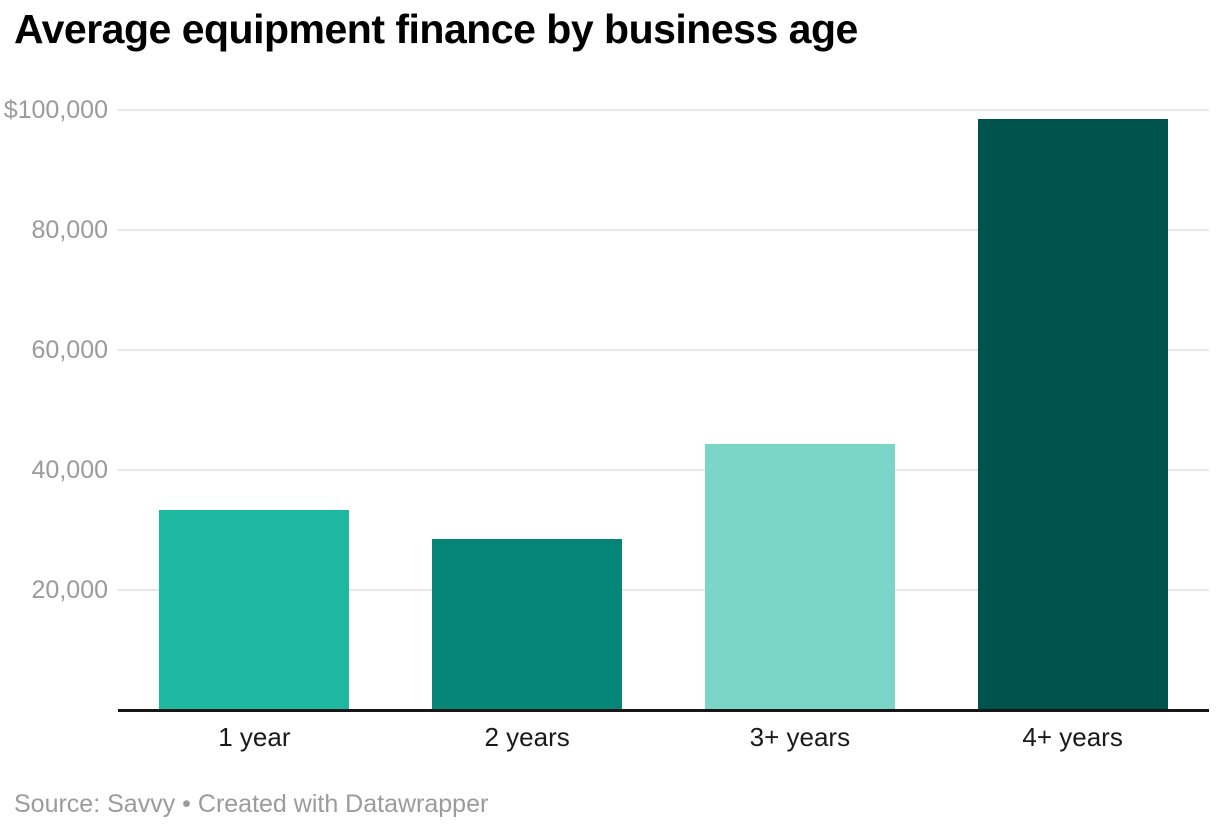 The height and width of the screenshot is (832, 1220). Describe the element at coordinates (69, 230) in the screenshot. I see `y-axis-tick-label-80000: 80,000` at that location.